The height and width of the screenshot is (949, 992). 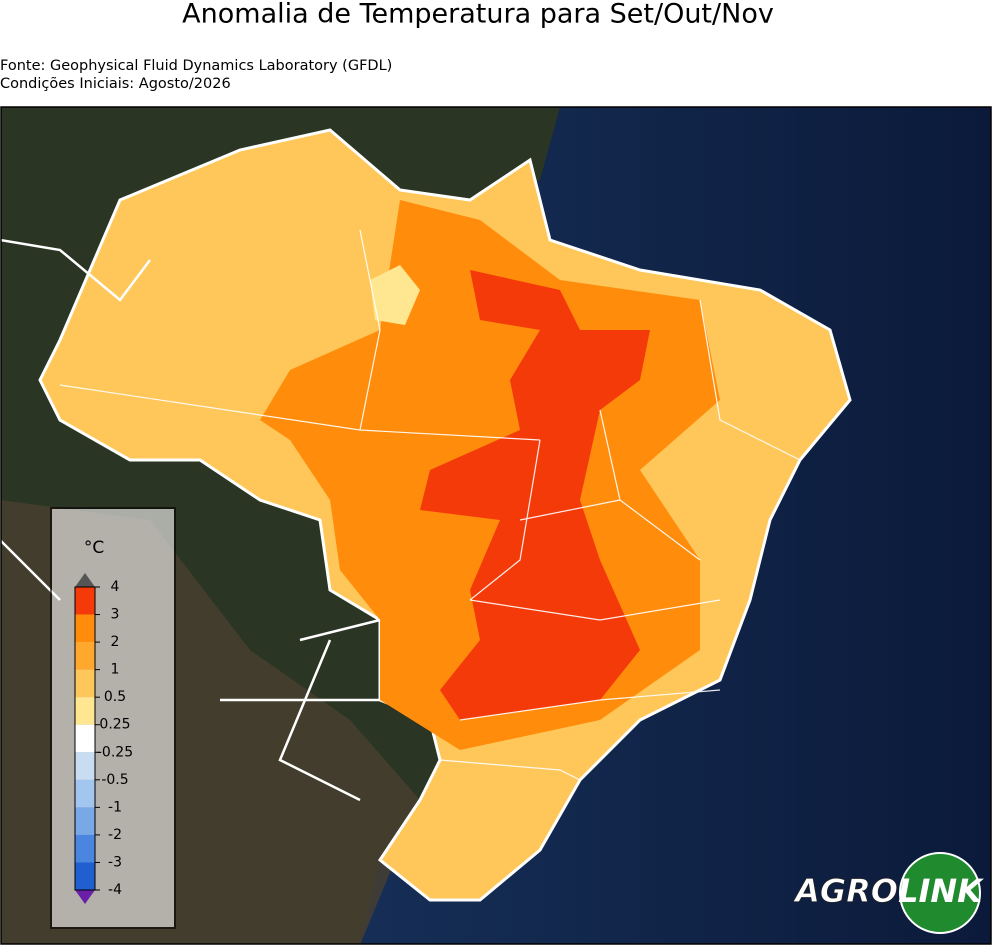 I want to click on colorbar-frame, so click(x=85, y=738).